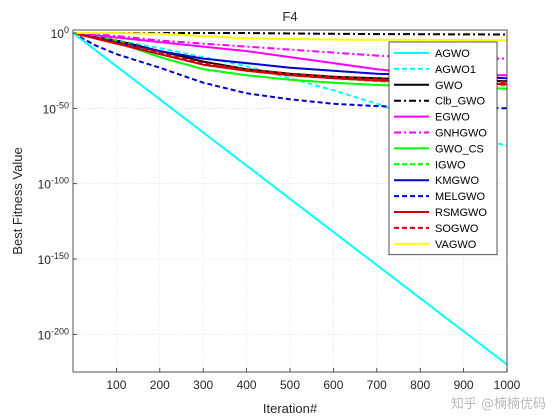  Describe the element at coordinates (498, 404) in the screenshot. I see `watermark: 知乎 @楠楠优码` at that location.